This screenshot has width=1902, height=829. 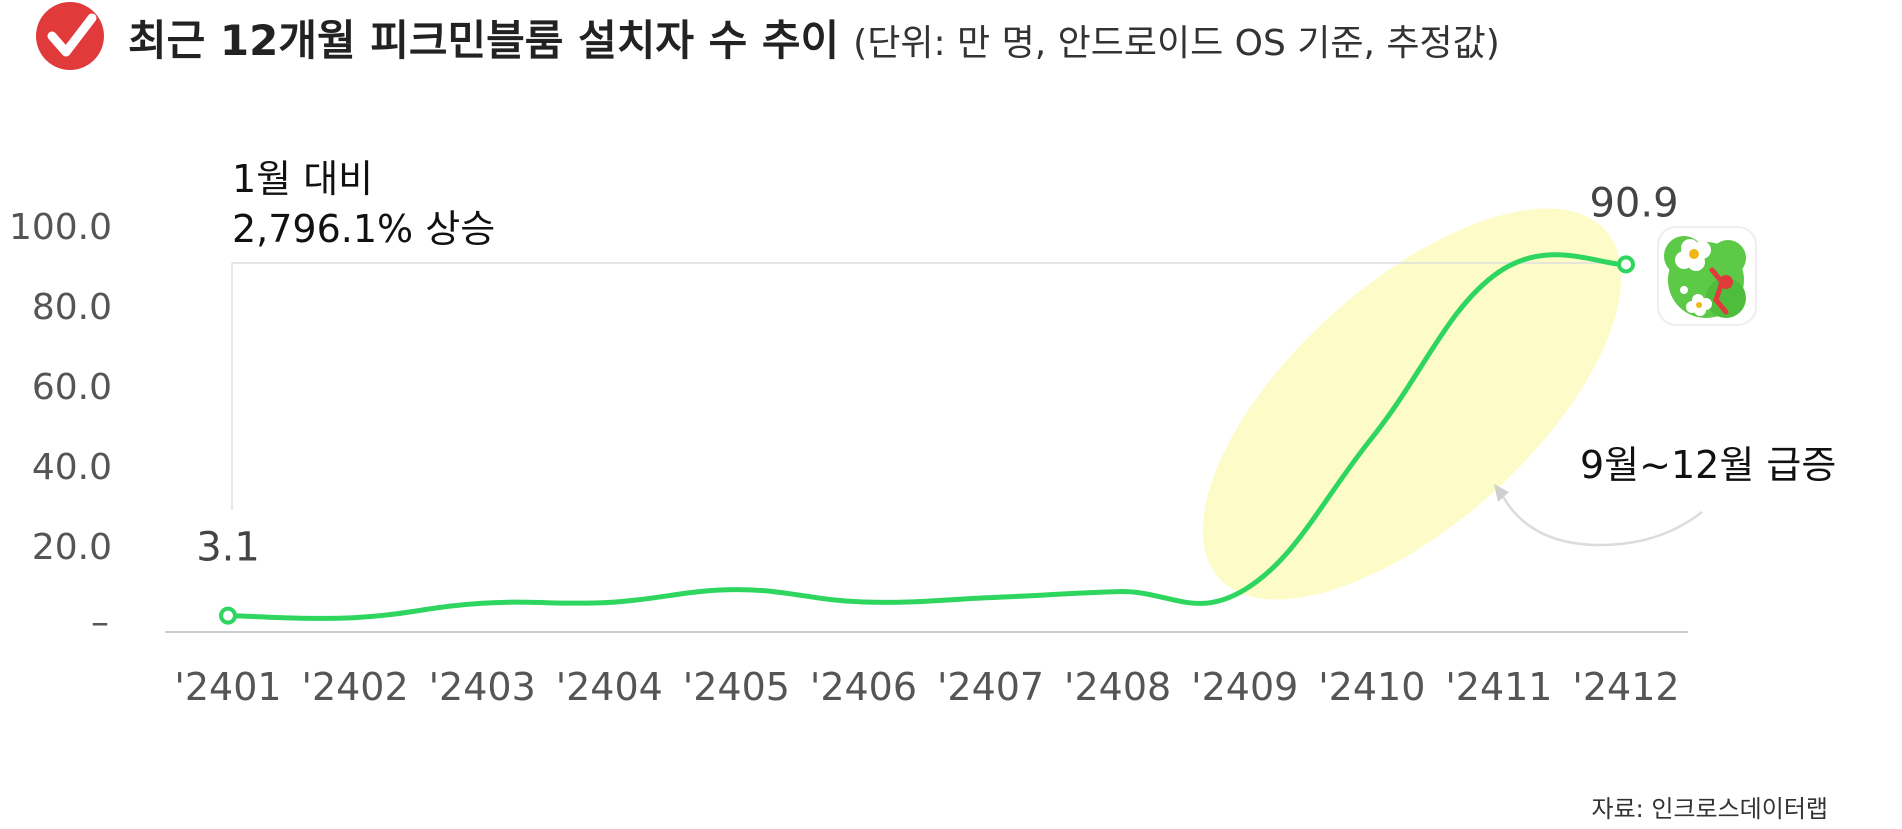 I want to click on surge-highlight, so click(x=1412, y=404).